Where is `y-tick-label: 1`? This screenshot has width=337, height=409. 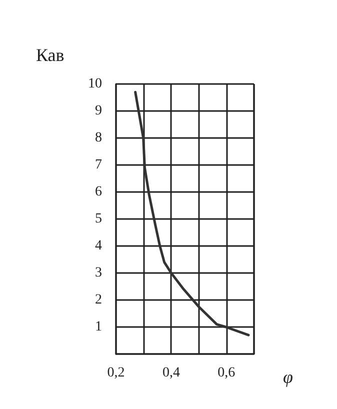 y-tick-label: 1 is located at coordinates (98, 327).